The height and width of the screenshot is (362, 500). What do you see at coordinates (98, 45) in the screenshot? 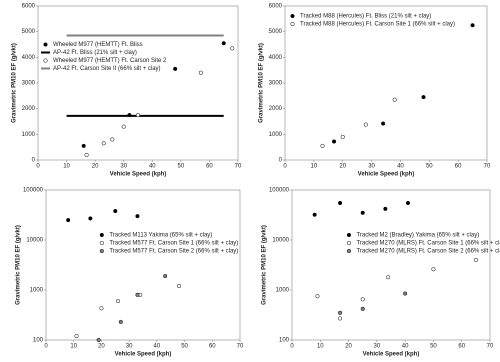
I see `legend-label: Wheeled M977 (HEMTT) Ft. Bliss` at bounding box center [98, 45].